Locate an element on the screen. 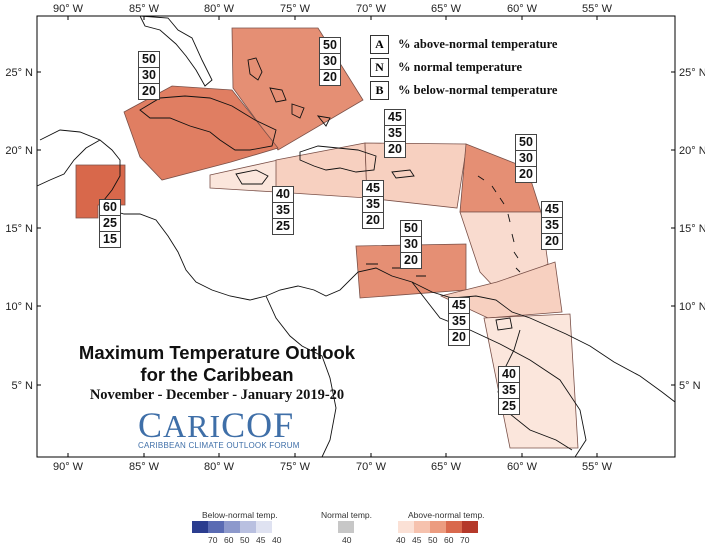 This screenshot has height=545, width=705. coast-hispaniola is located at coordinates (338, 159).